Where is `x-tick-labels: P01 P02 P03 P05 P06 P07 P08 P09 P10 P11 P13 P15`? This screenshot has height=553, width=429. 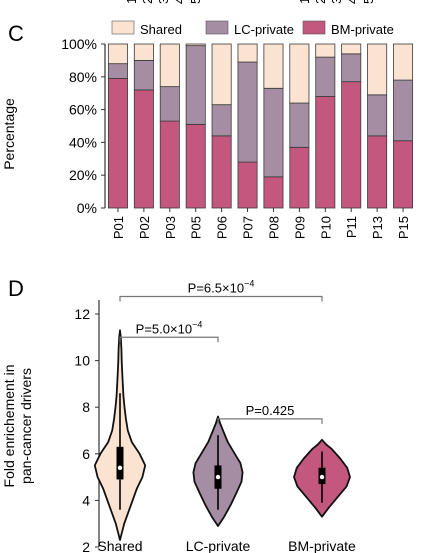 x-tick-labels: P01 P02 P03 P05 P06 P07 P08 P09 P10 P11 P13 P15 is located at coordinates (261, 223).